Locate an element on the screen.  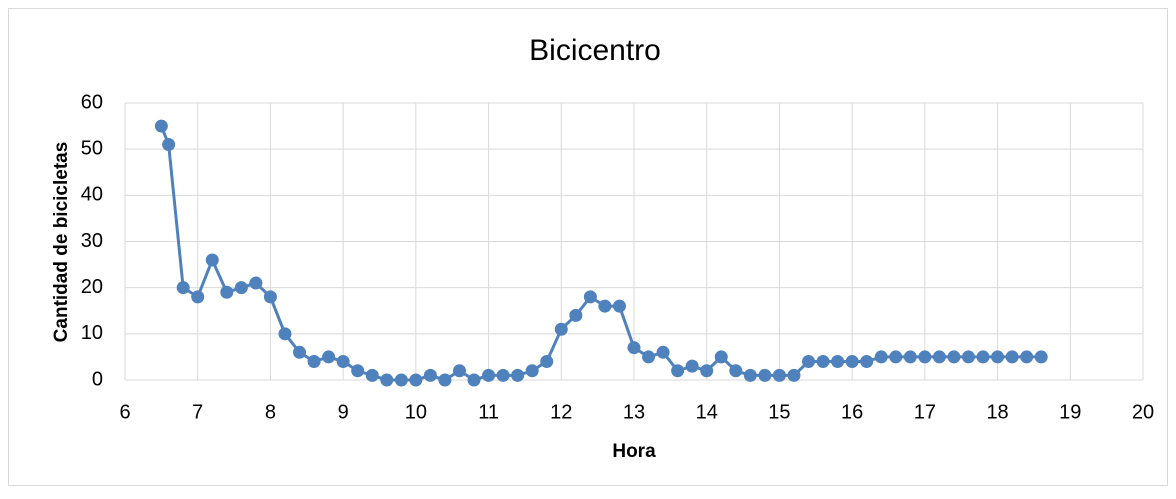
x-tick-label: 9 is located at coordinates (343, 412).